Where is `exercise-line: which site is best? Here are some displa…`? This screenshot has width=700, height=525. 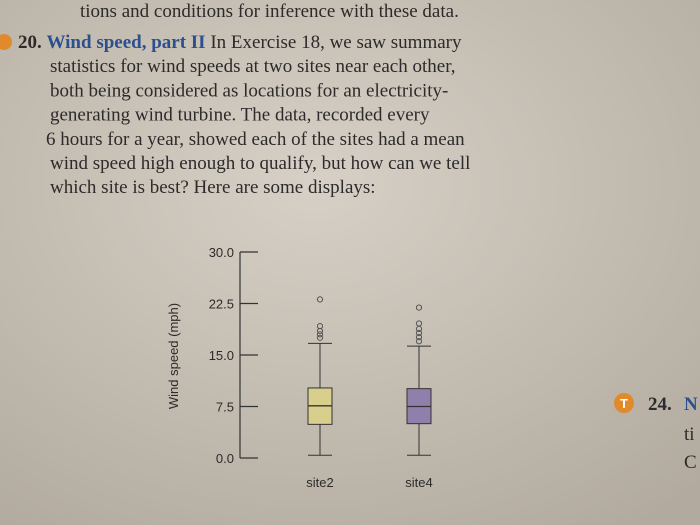
exercise-line: which site is best? Here are some displa… is located at coordinates (213, 187).